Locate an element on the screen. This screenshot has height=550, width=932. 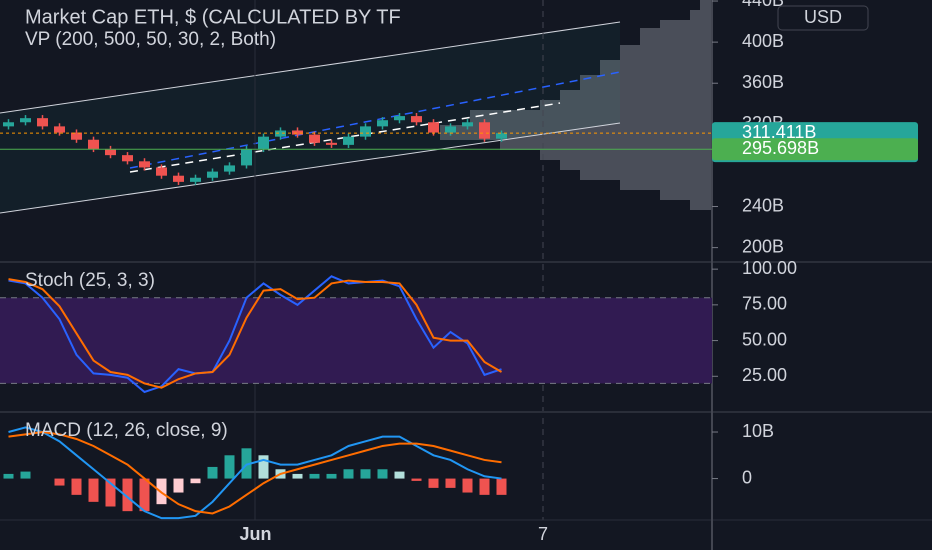
y-tick-label: 360B is located at coordinates (763, 82).